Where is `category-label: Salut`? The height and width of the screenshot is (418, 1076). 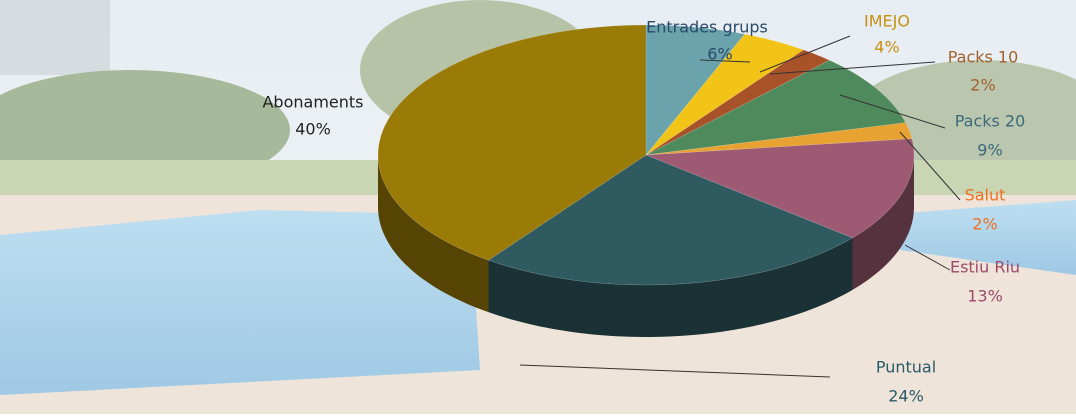
category-label: Salut is located at coordinates (985, 195).